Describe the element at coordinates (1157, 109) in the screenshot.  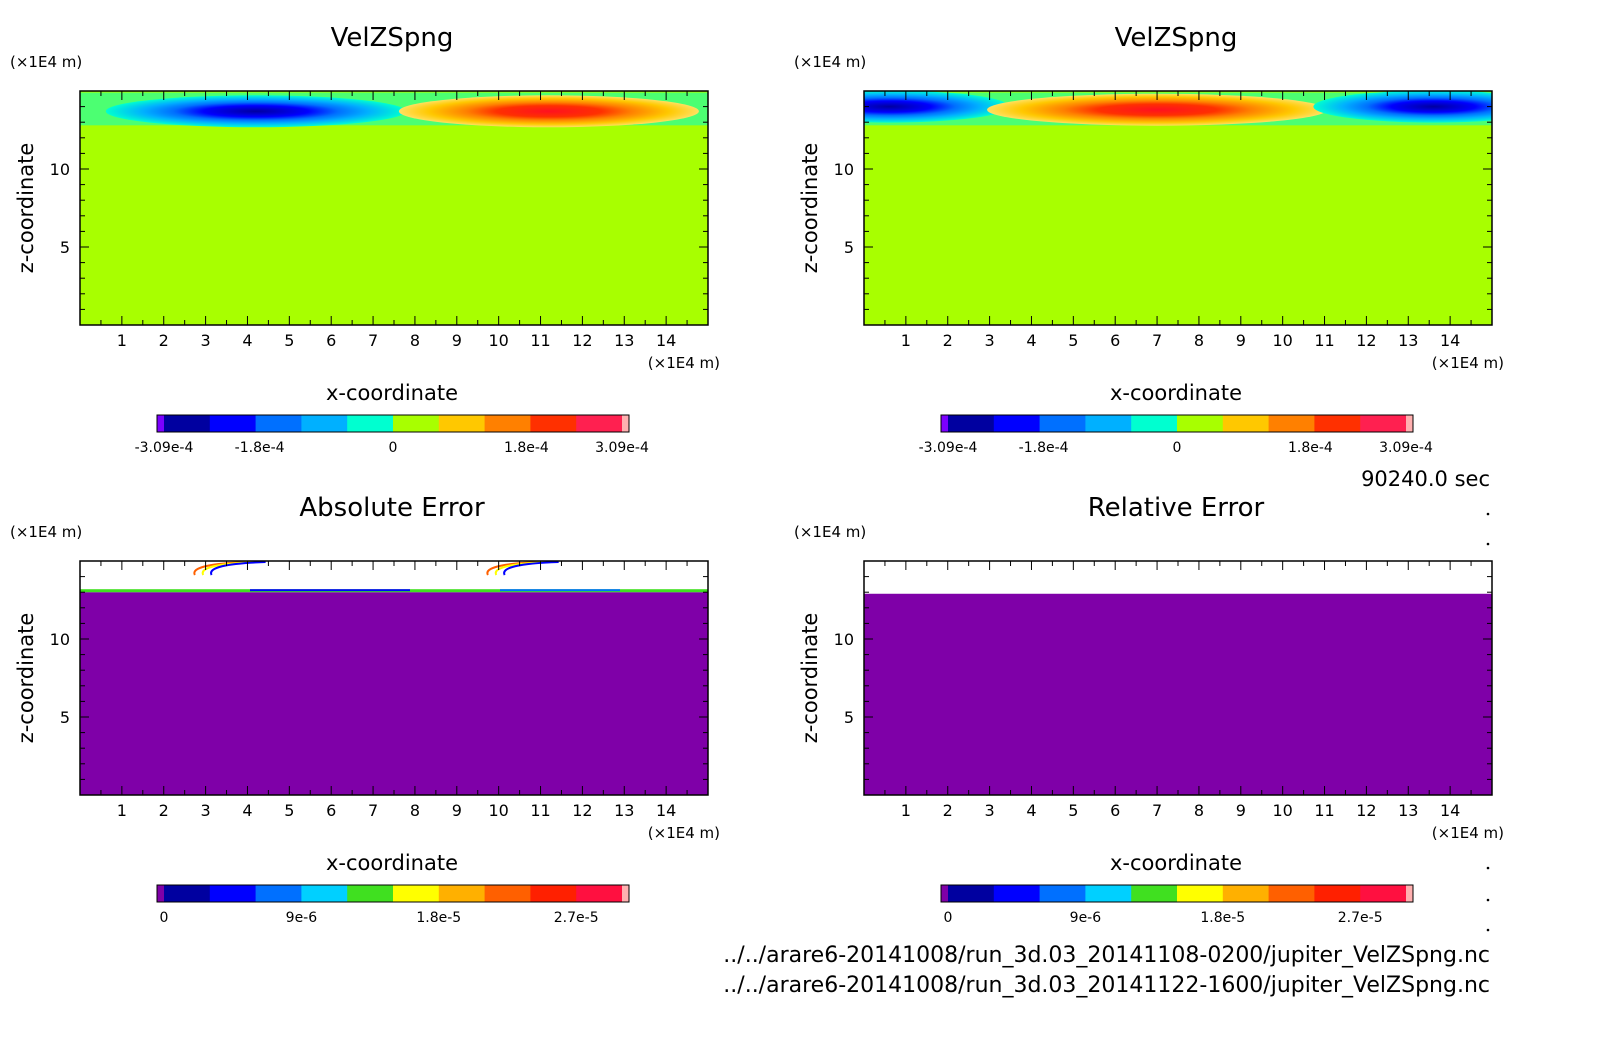
I see `positive-cell` at that location.